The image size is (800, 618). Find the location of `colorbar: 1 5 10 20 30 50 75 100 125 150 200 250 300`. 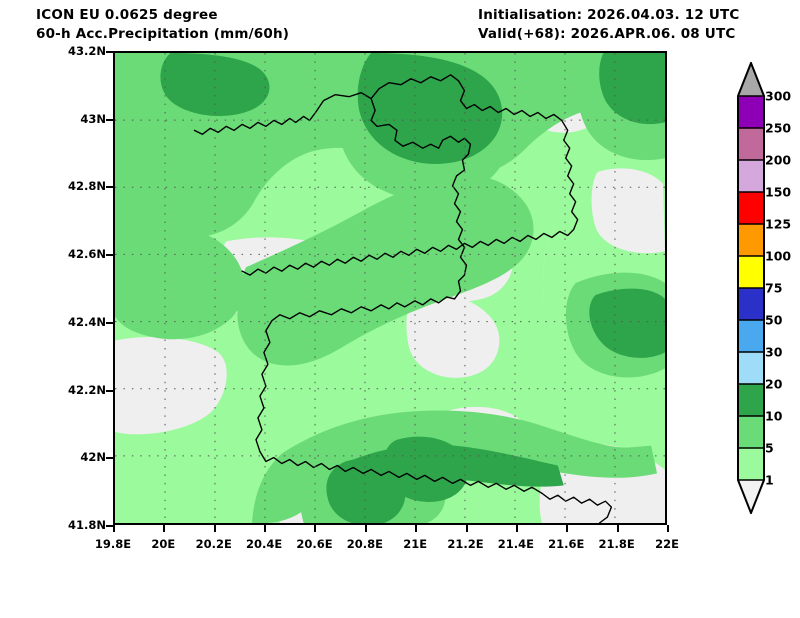

colorbar: 1 5 10 20 30 50 75 100 125 150 200 250 300 is located at coordinates (766, 288).